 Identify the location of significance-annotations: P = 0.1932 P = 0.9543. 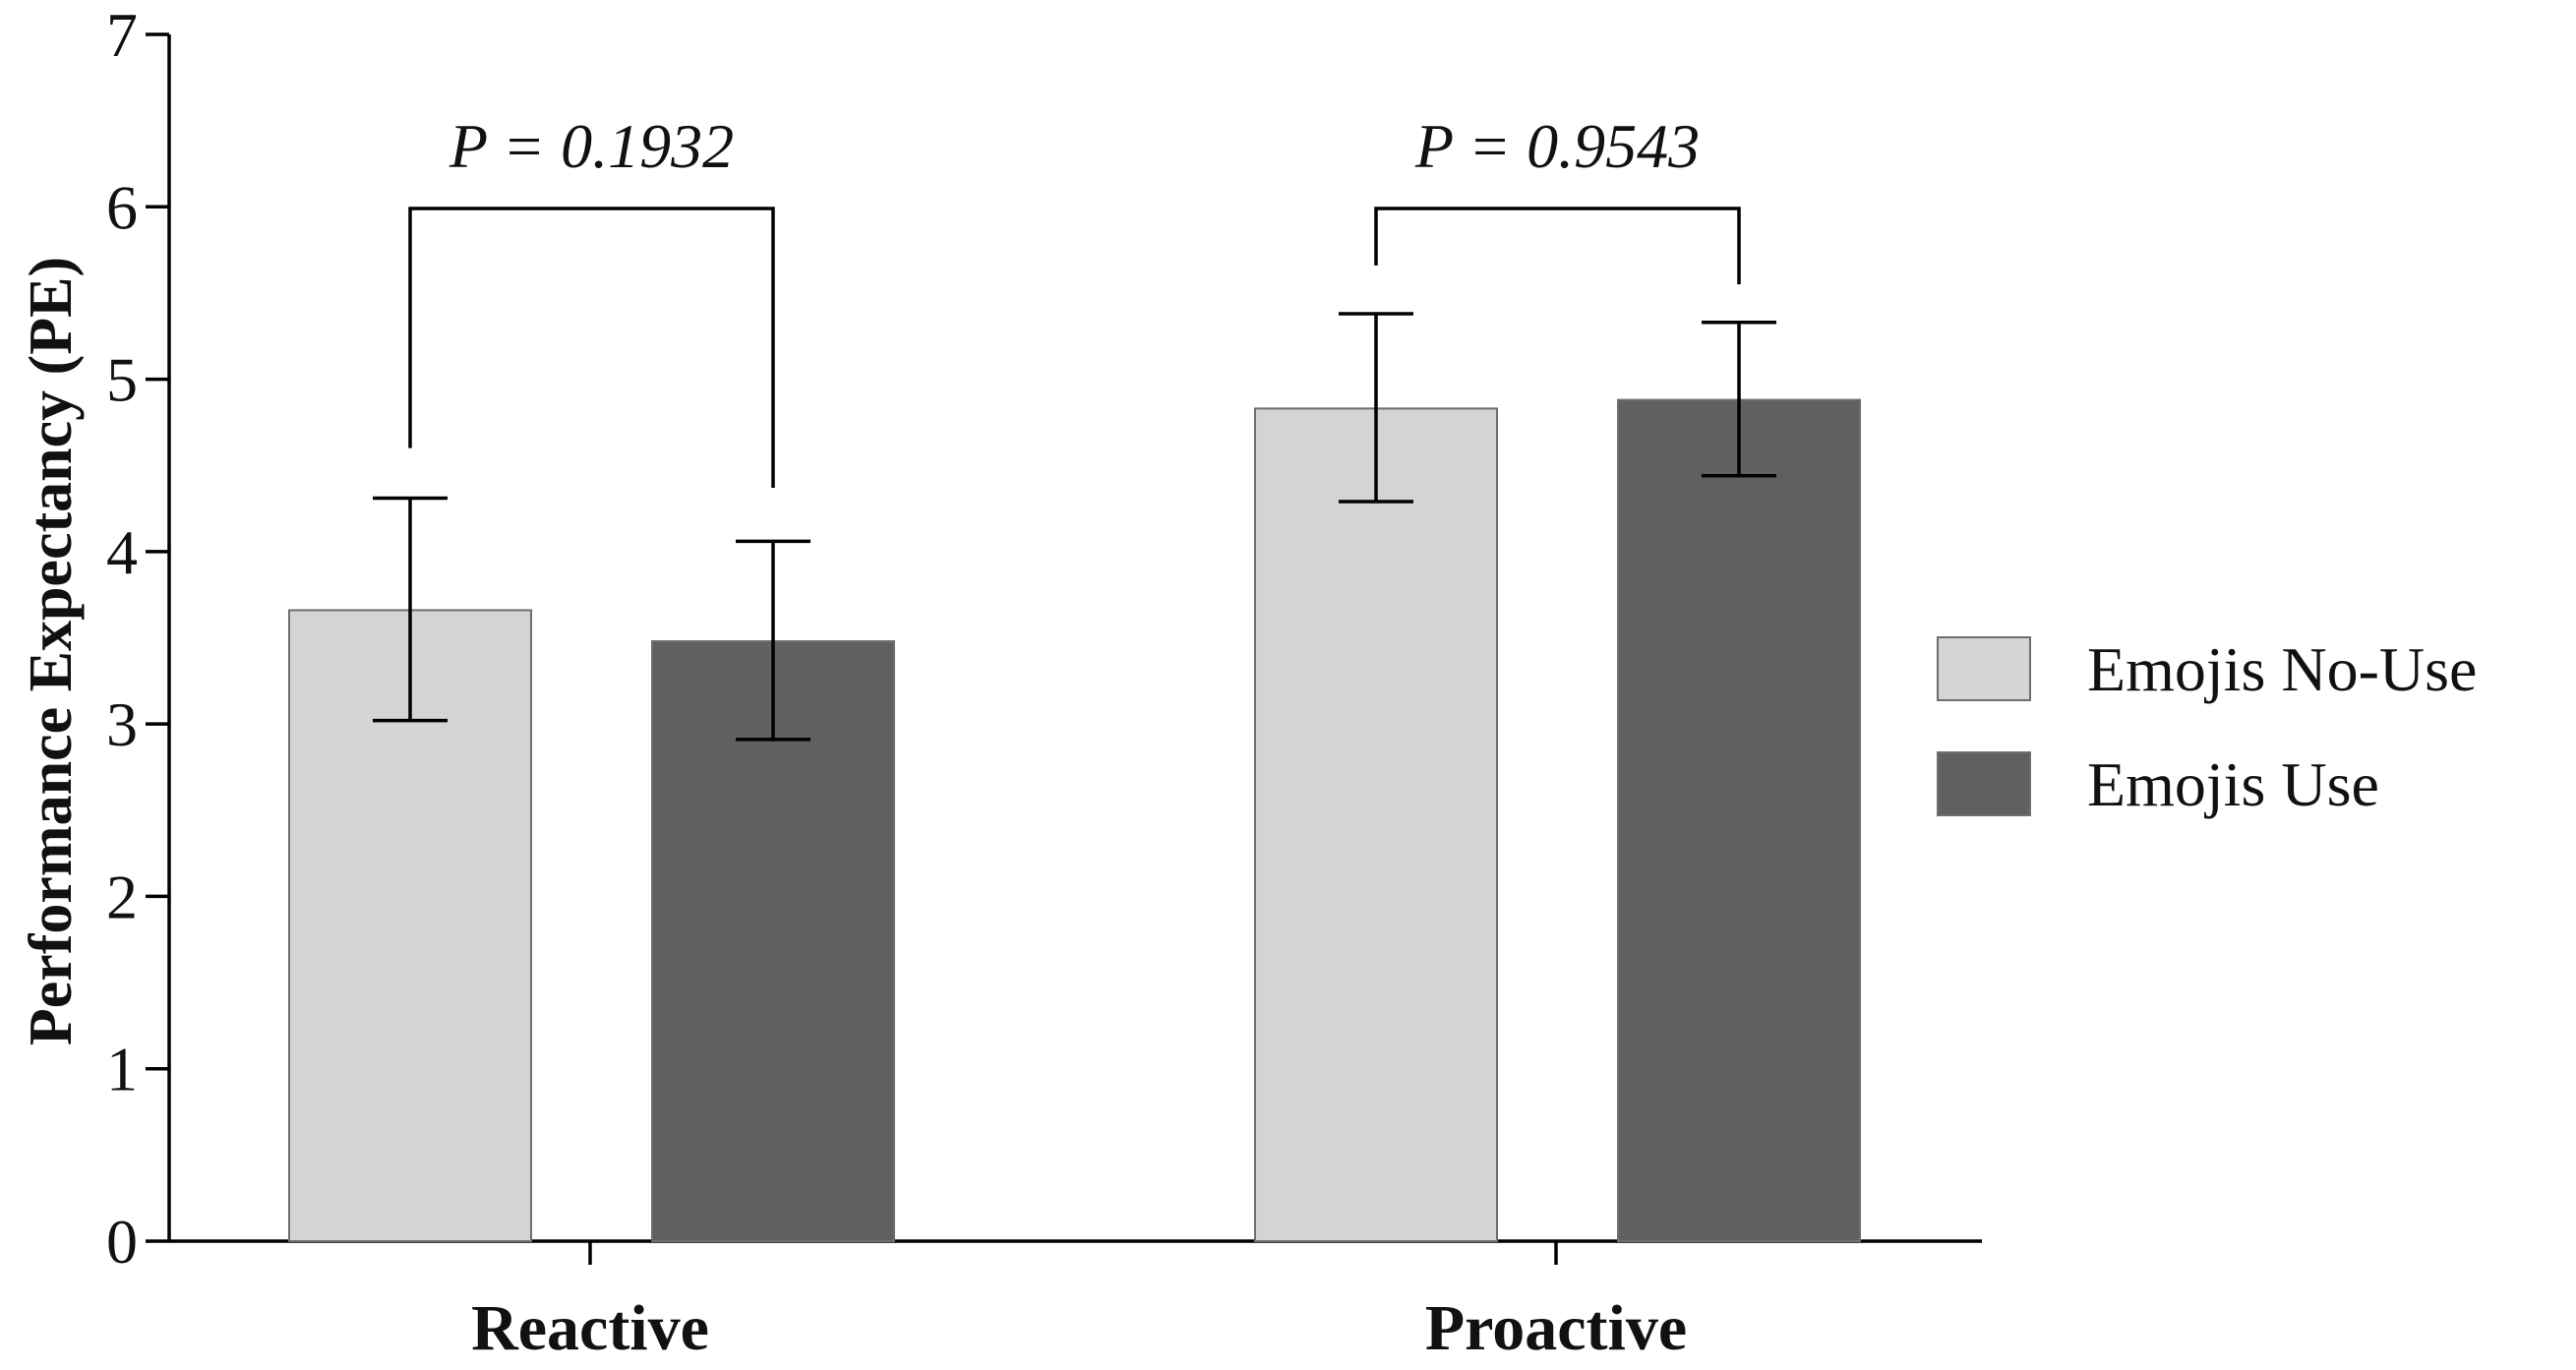
(1075, 300).